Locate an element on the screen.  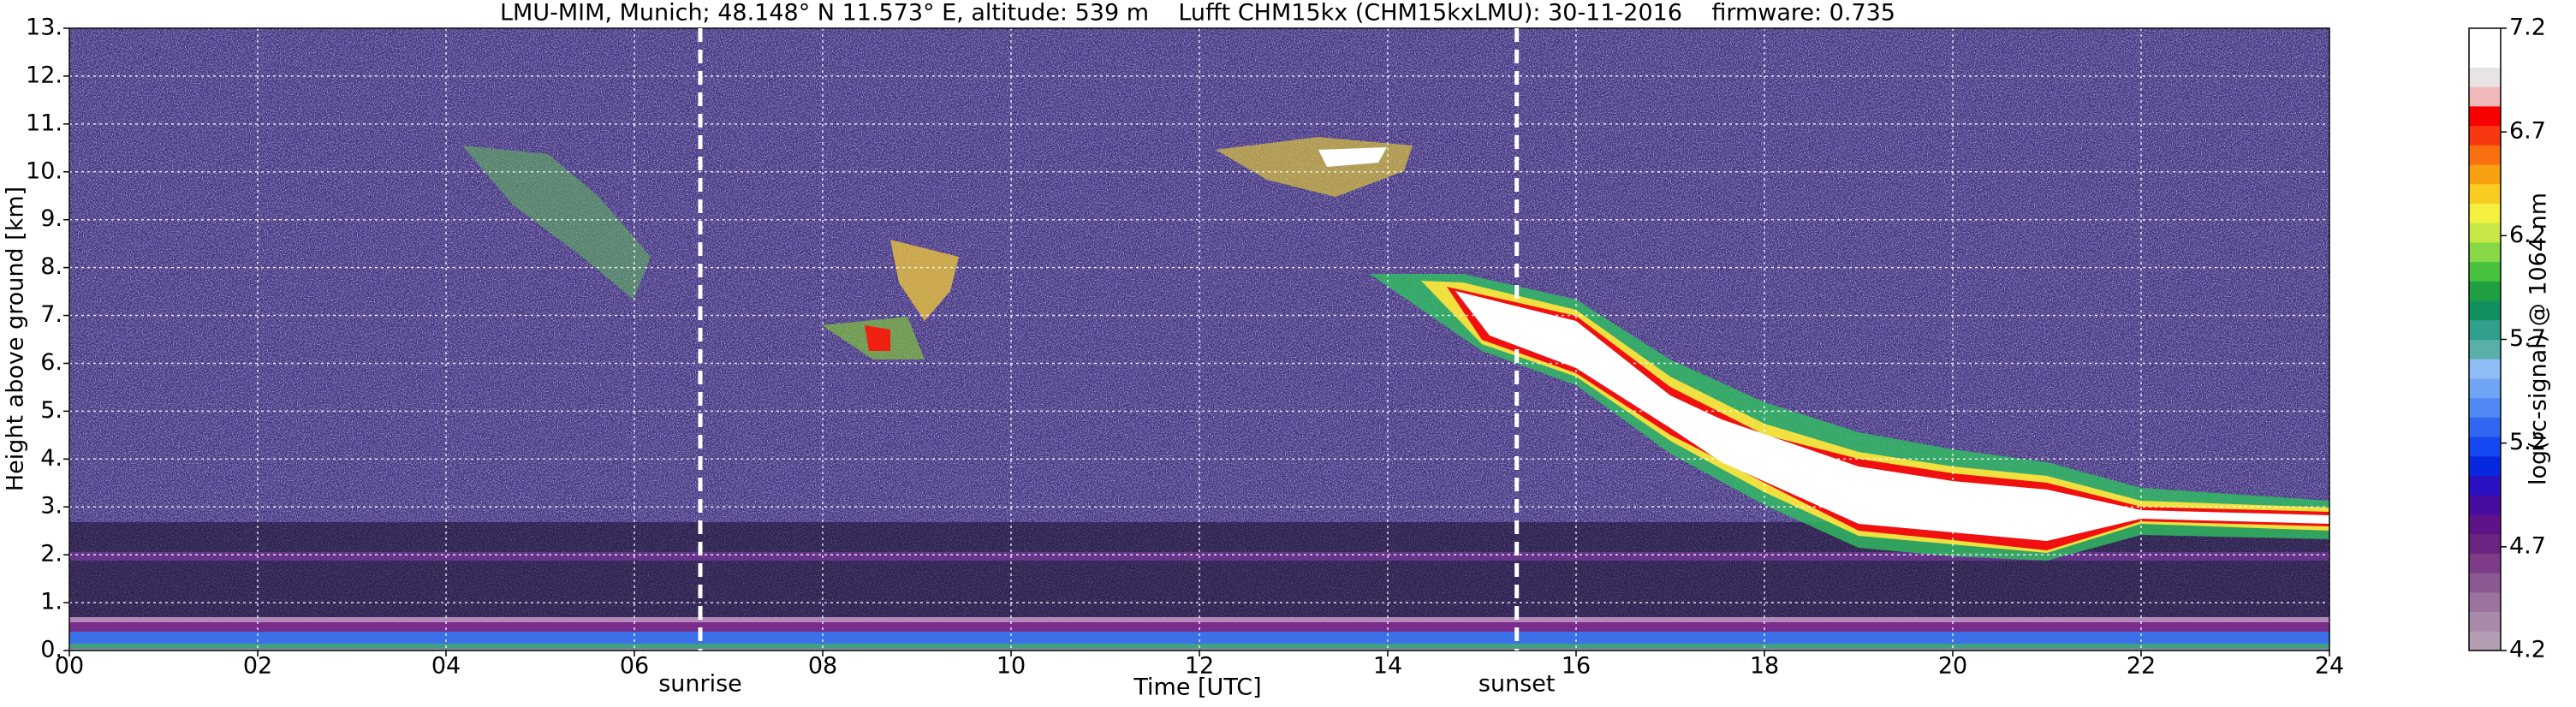
colorbar-tick-label: 7.2 is located at coordinates (2527, 28).